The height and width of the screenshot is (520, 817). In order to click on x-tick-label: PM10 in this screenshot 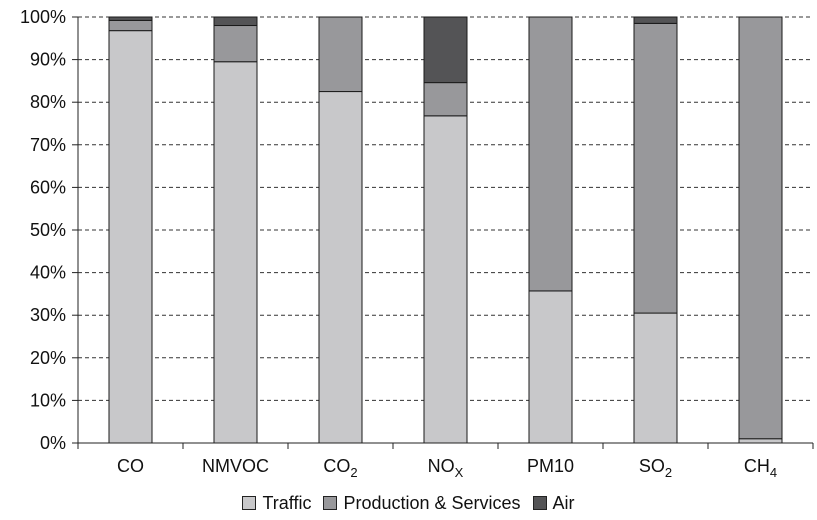, I will do `click(550, 466)`.